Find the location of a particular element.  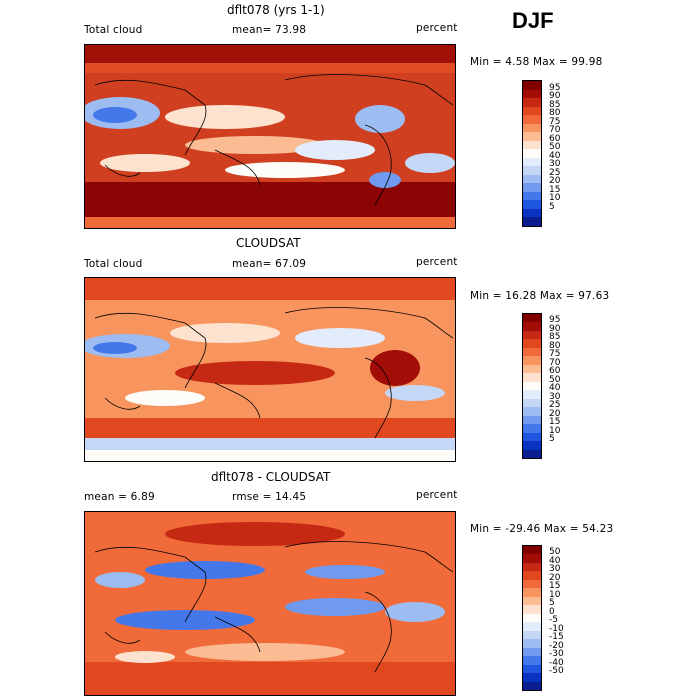

colorbar-tick-label: 90 is located at coordinates (555, 96).